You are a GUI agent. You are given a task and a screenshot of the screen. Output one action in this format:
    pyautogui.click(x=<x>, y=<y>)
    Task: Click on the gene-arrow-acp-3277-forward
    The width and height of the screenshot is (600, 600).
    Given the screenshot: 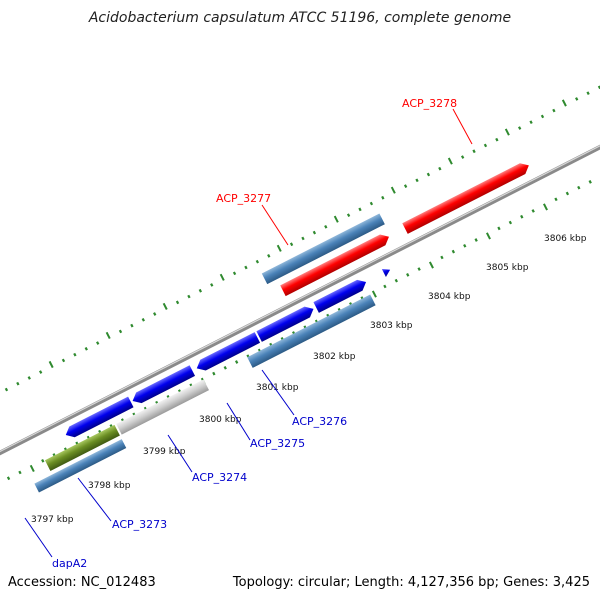 What is the action you would take?
    pyautogui.click(x=335, y=264)
    